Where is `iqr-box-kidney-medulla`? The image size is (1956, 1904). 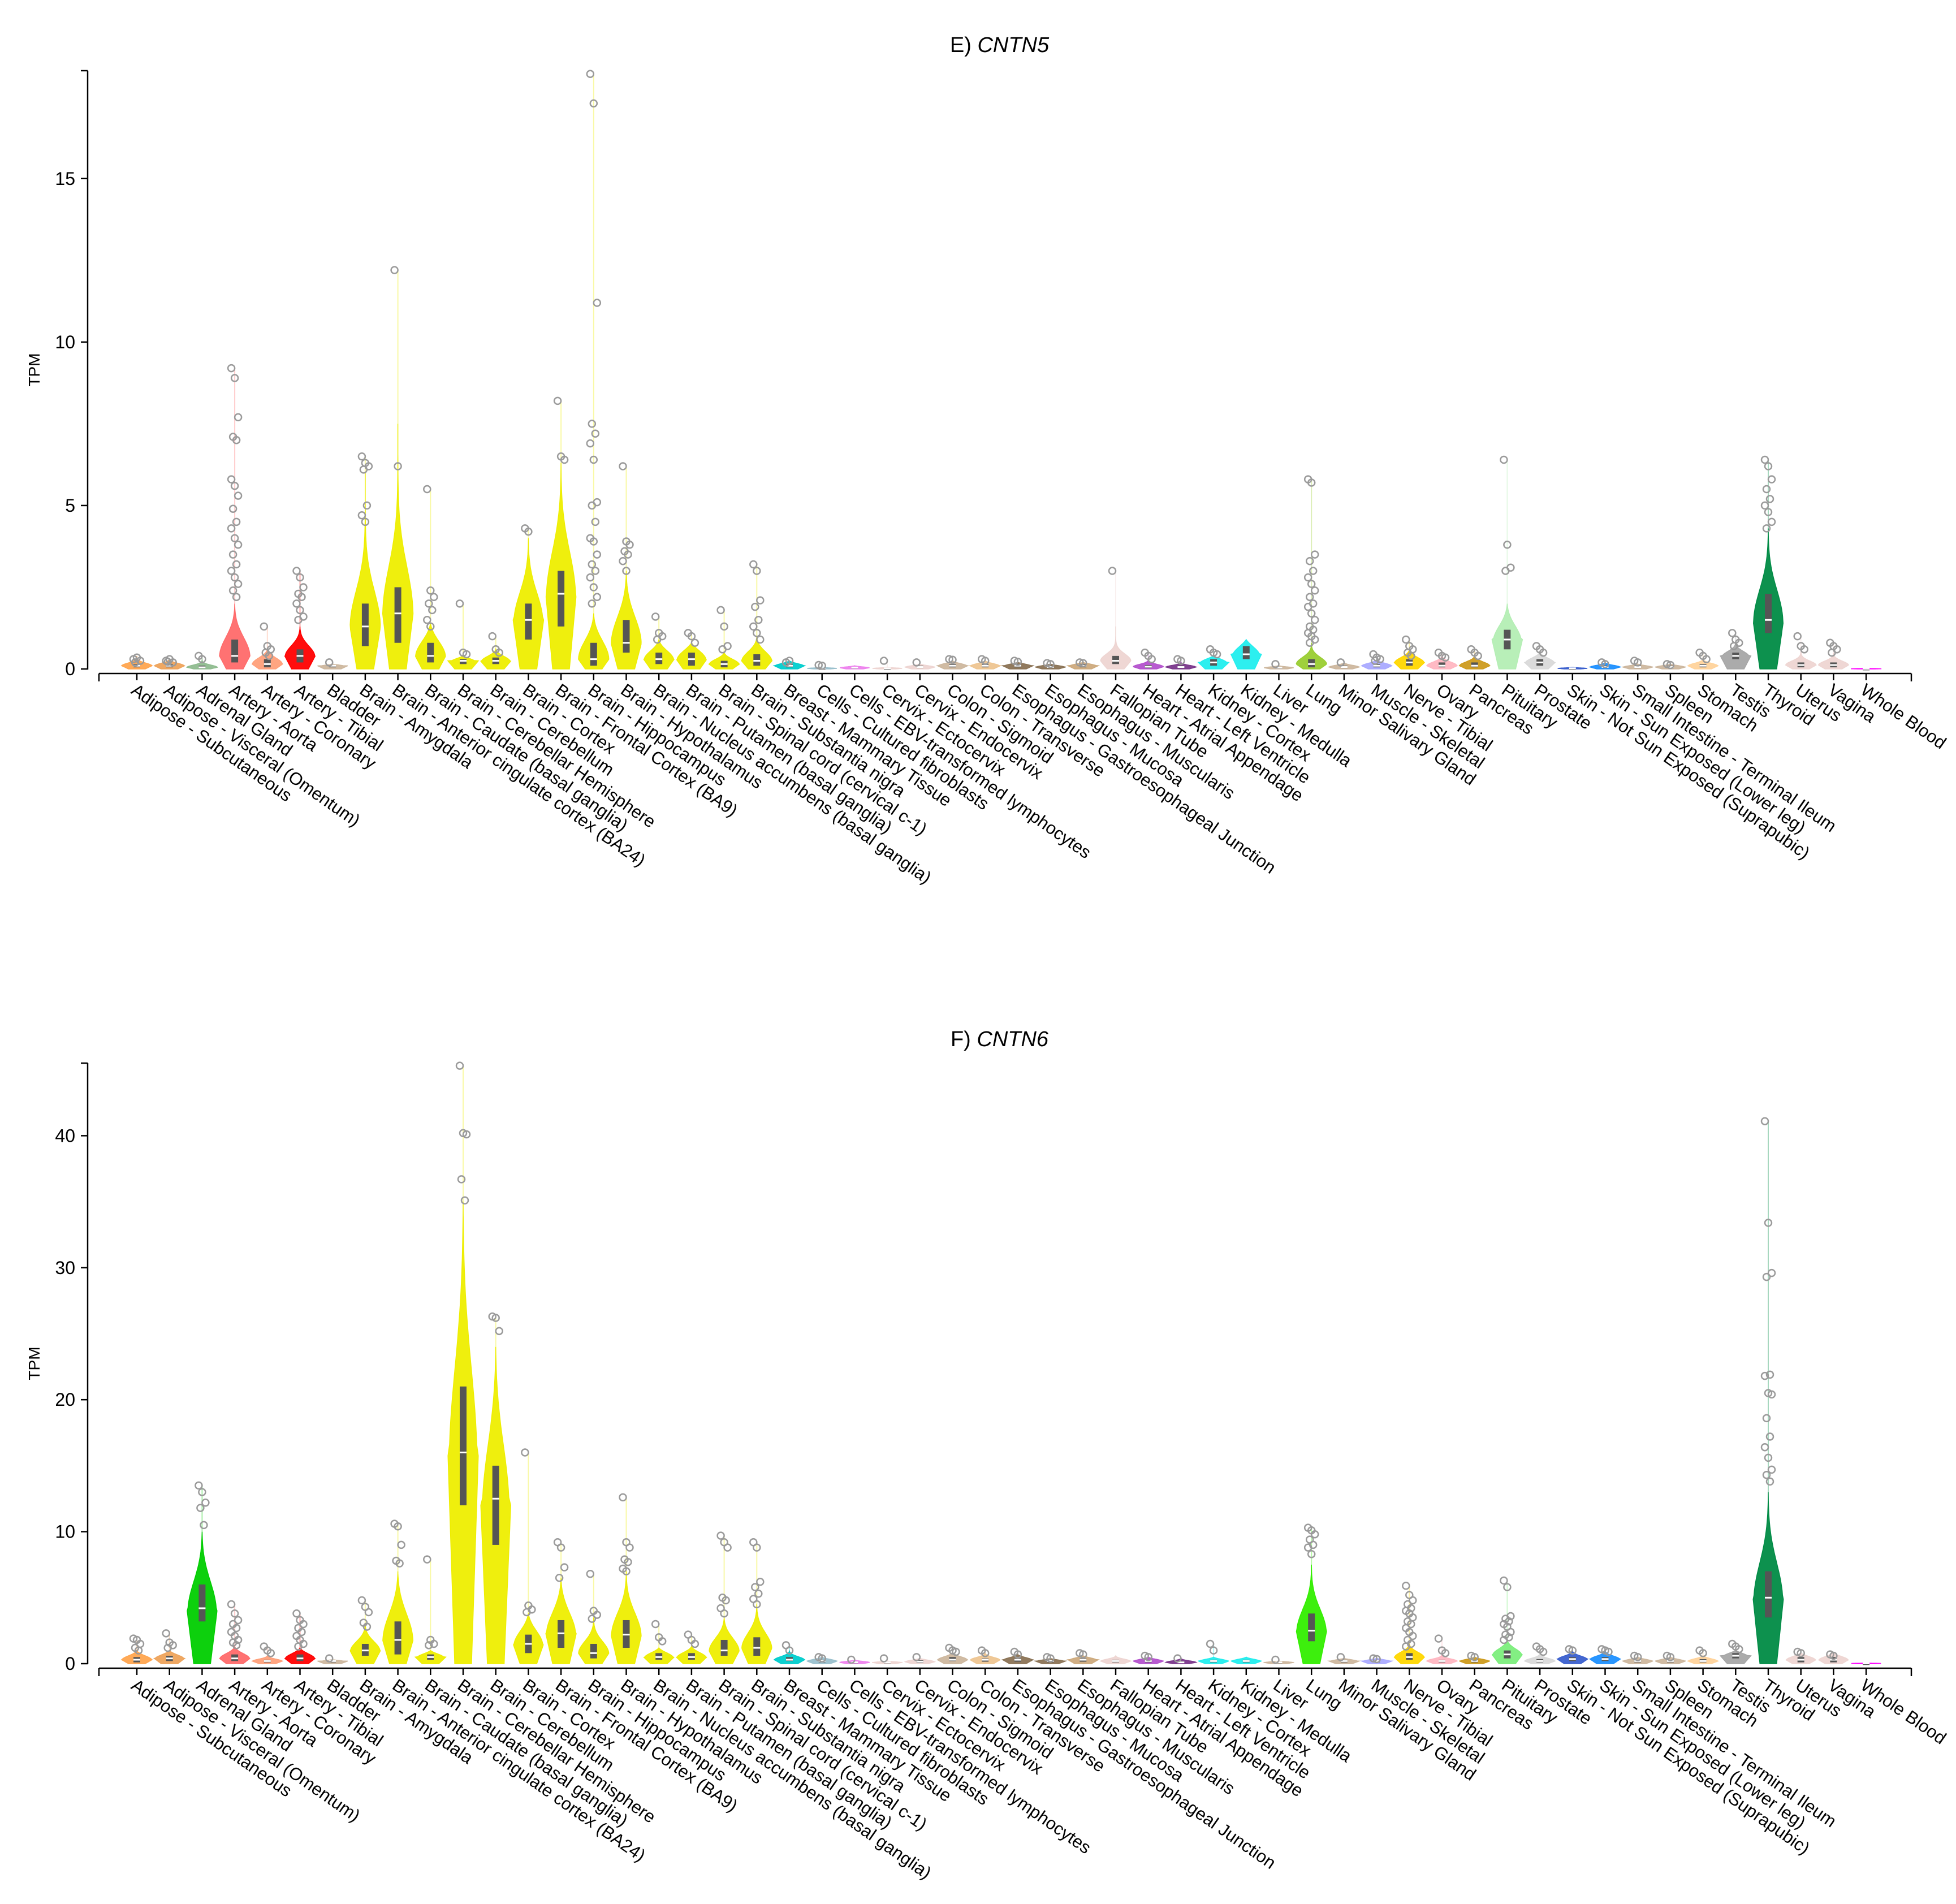
iqr-box-kidney-medulla is located at coordinates (1246, 652).